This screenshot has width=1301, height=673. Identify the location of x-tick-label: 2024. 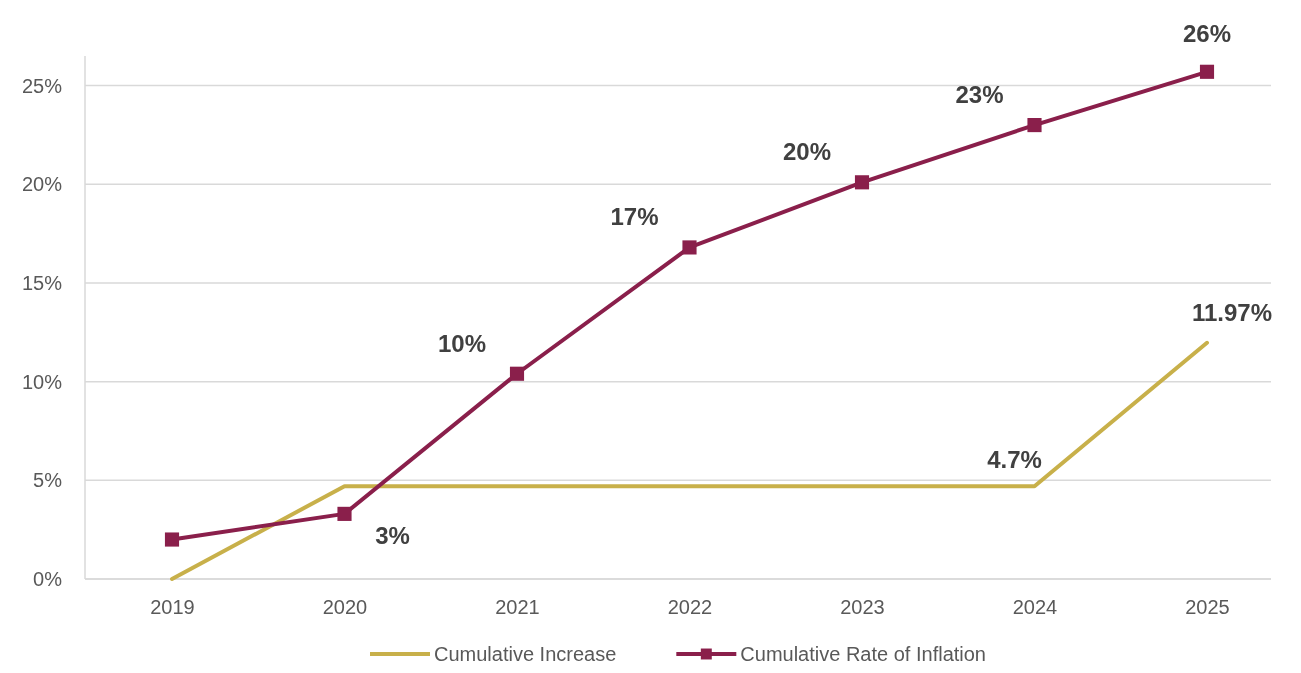
(1035, 607).